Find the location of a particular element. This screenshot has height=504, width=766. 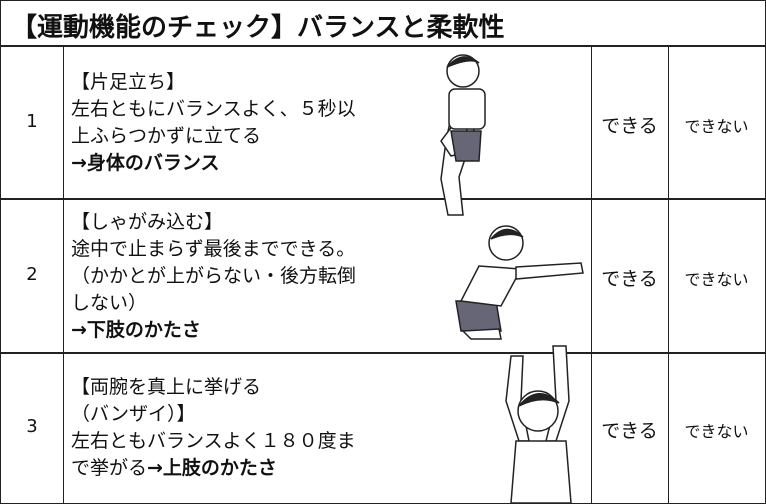

text-line: （バンザイ）】 is located at coordinates (213, 414).